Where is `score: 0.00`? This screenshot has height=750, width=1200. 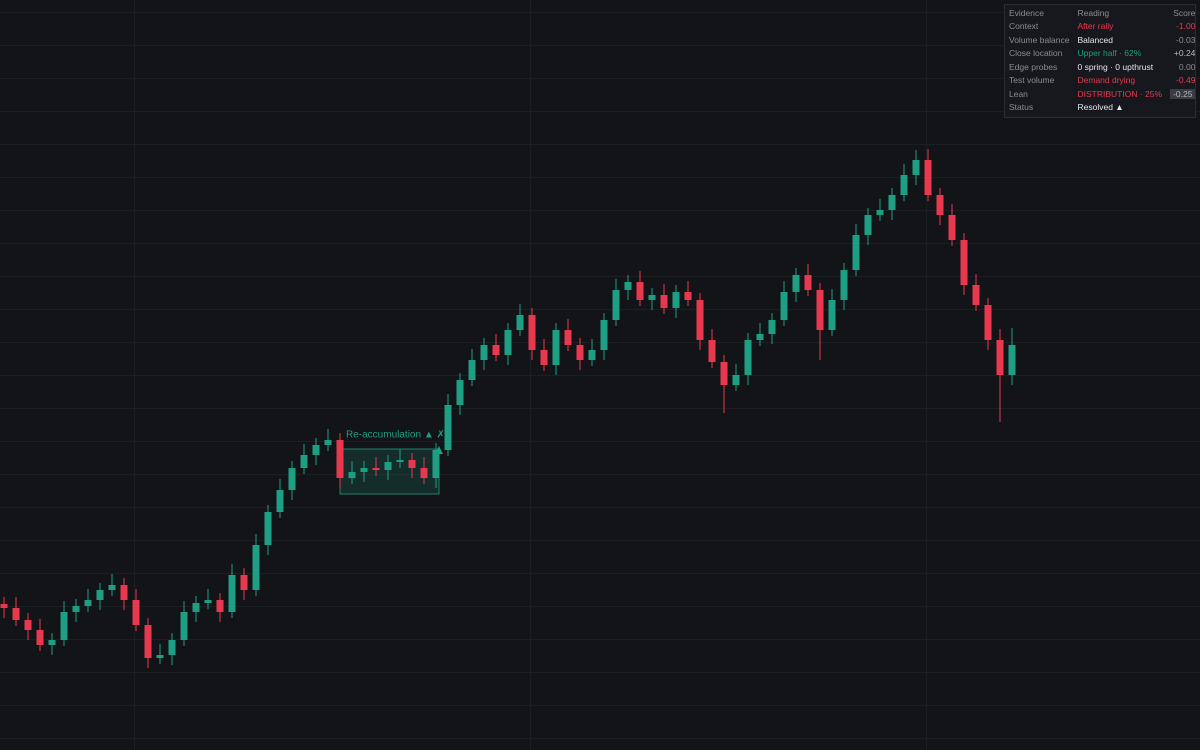 score: 0.00 is located at coordinates (1187, 66).